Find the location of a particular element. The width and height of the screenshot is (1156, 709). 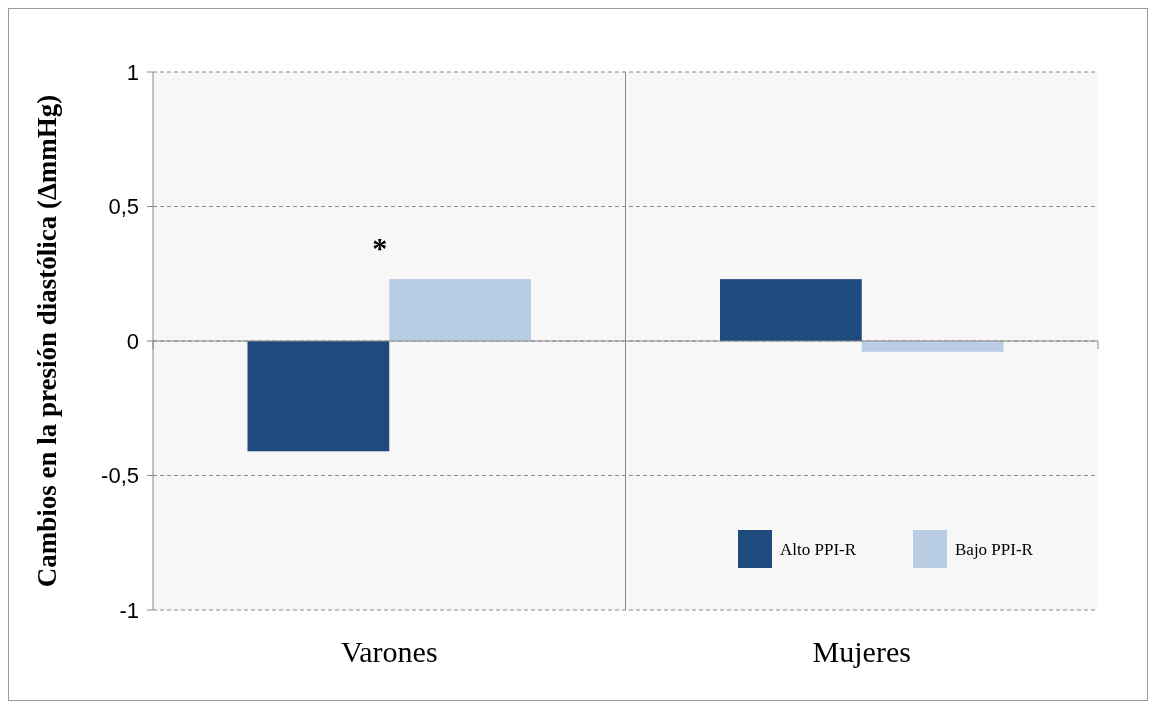

x-tick-label: Varones is located at coordinates (389, 651).